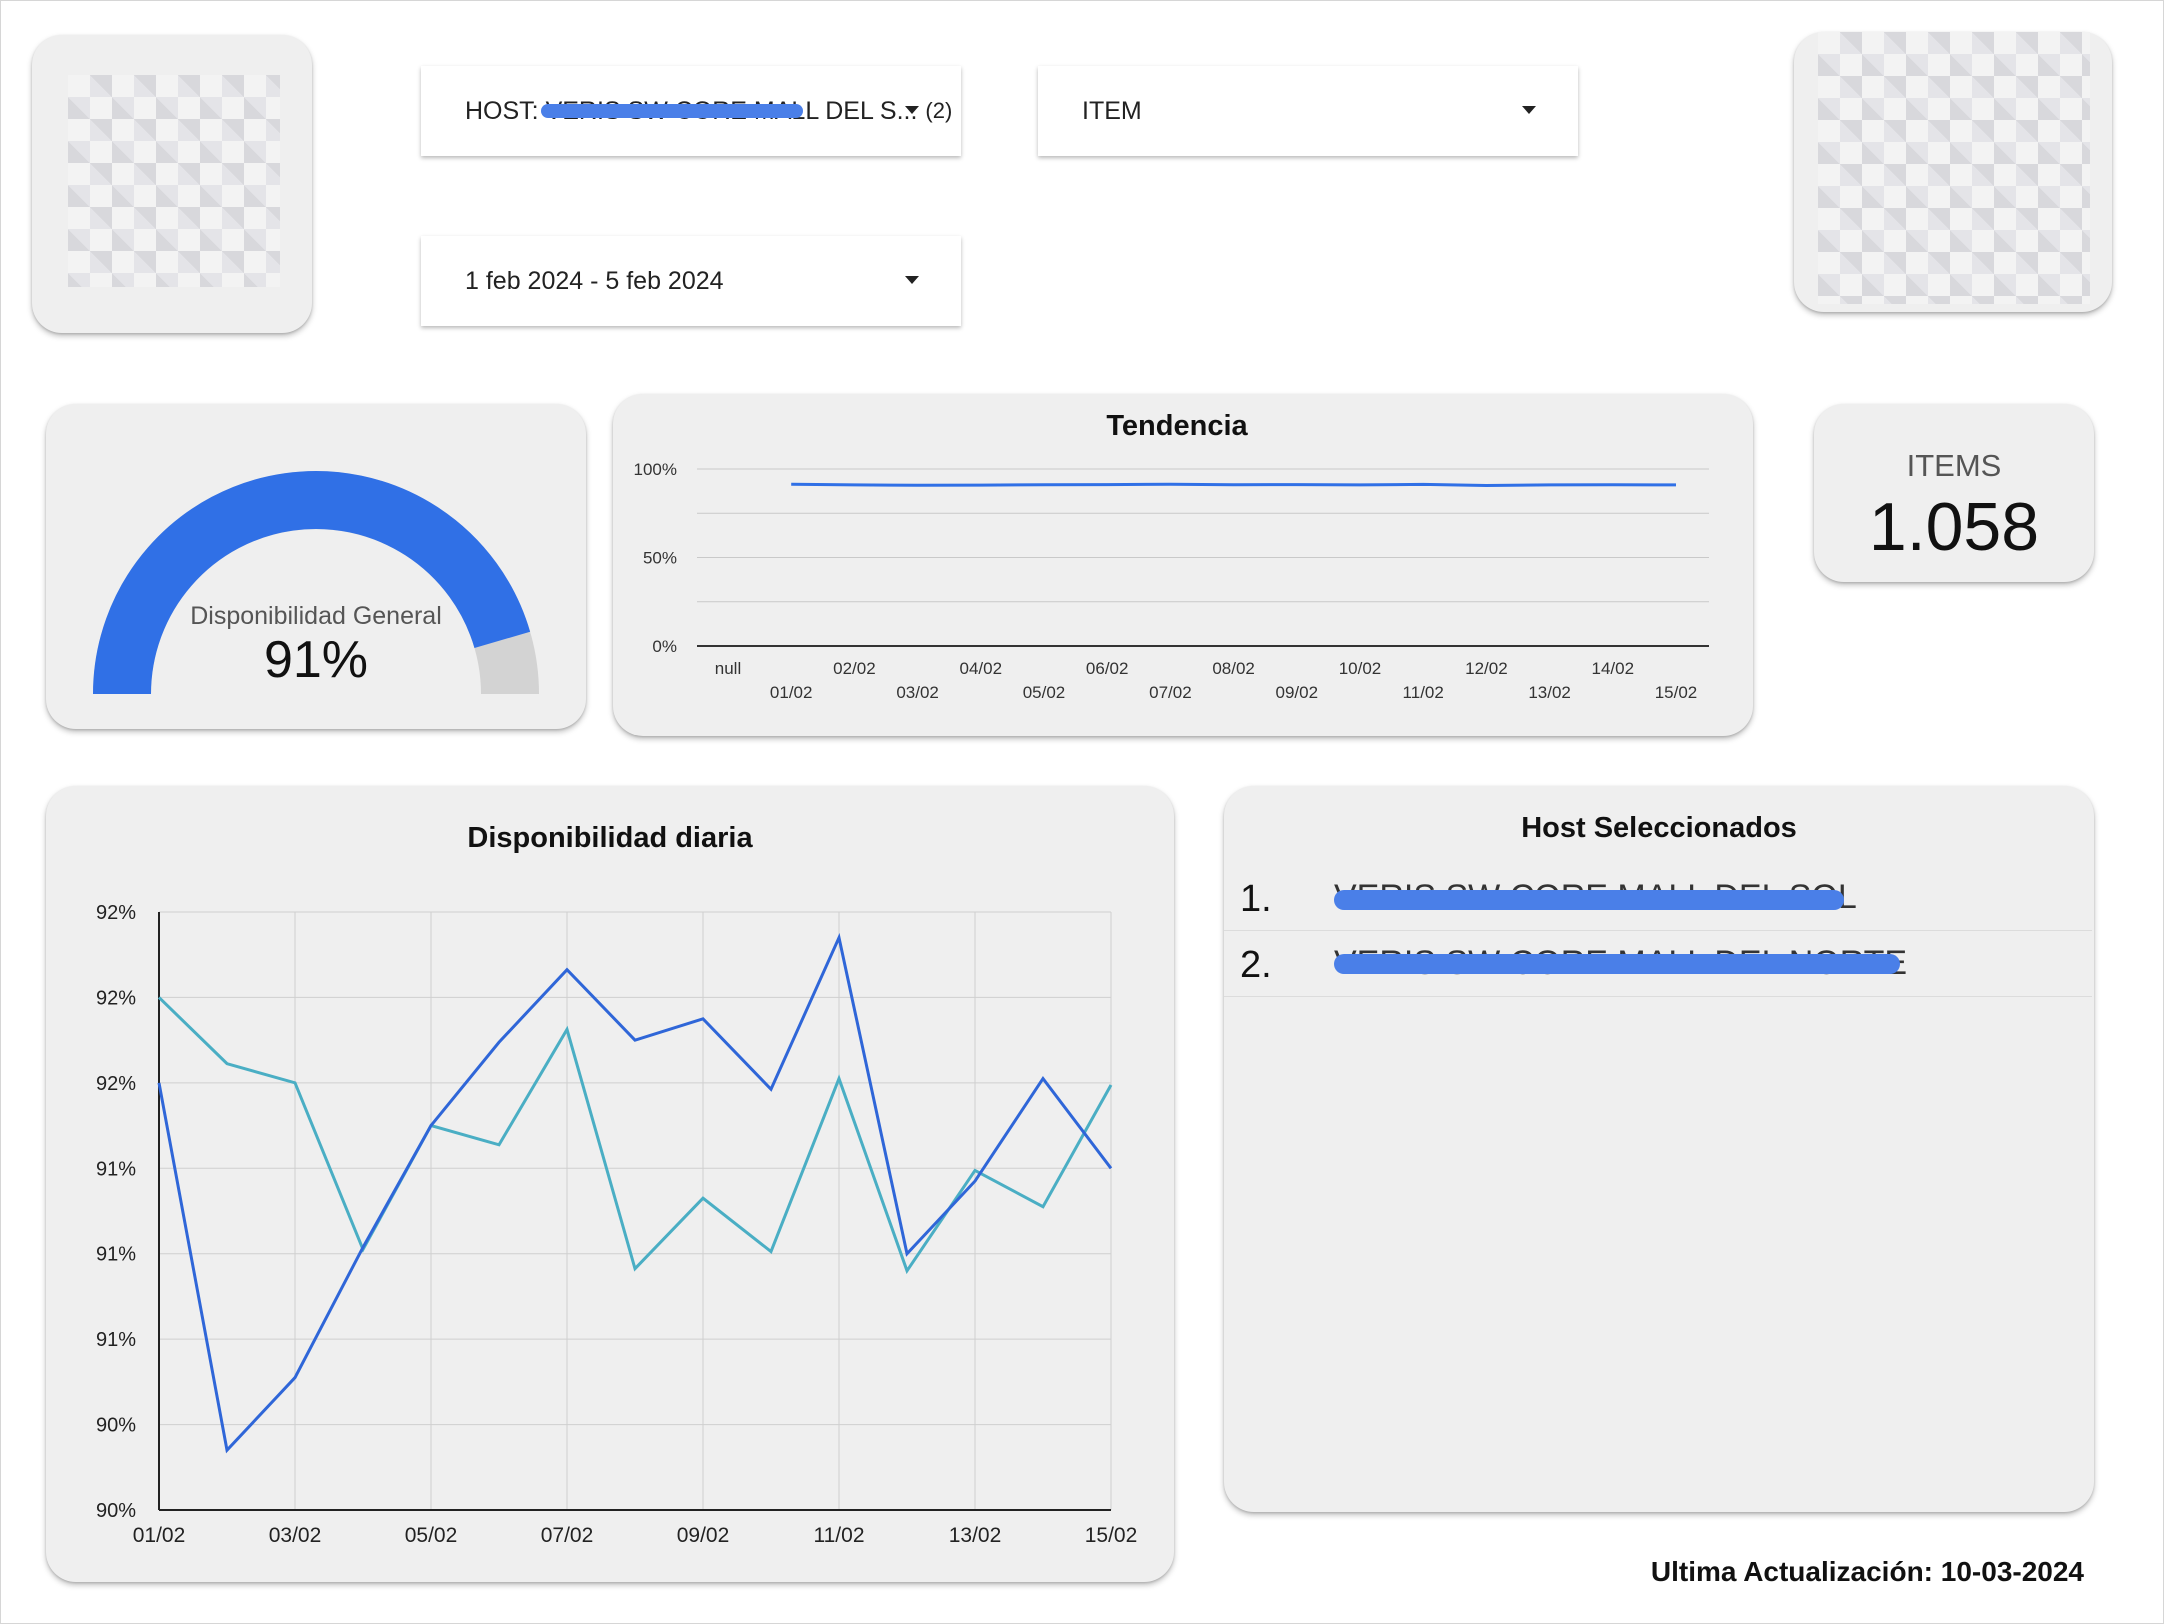 Image resolution: width=2164 pixels, height=1624 pixels. Describe the element at coordinates (1486, 668) in the screenshot. I see `x-tick-label: 12/02` at that location.